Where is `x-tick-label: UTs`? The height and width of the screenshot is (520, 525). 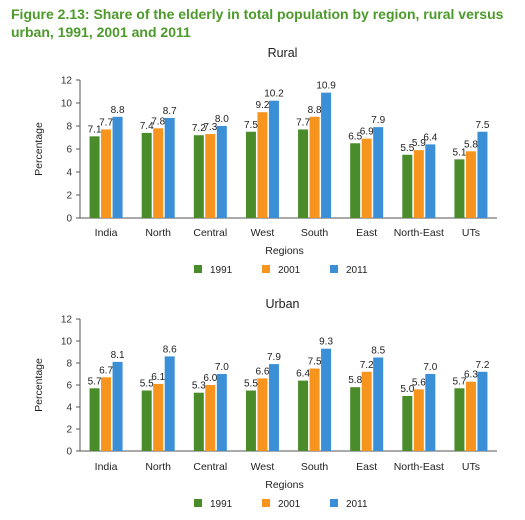
x-tick-label: UTs is located at coordinates (471, 467).